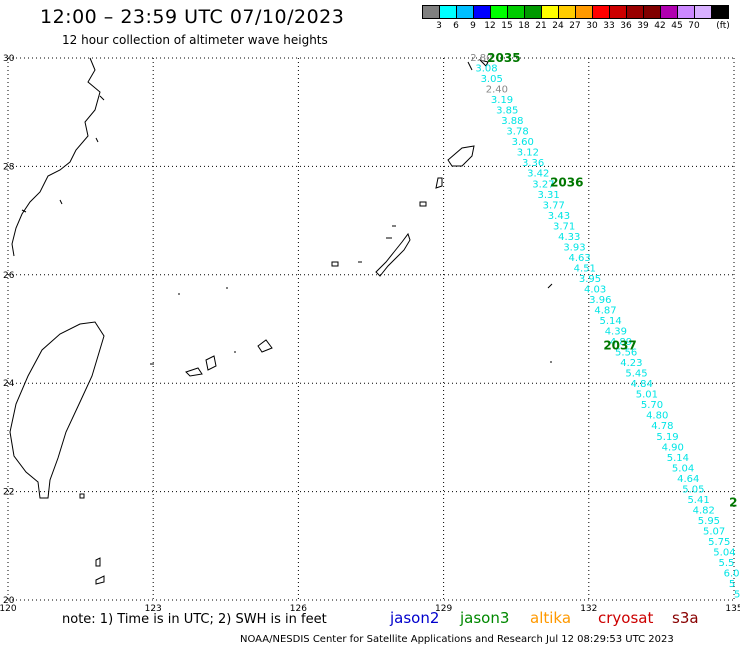 The height and width of the screenshot is (650, 740). I want to click on page-title: 12:00 – 23:59 UTC 07/10/2023, so click(192, 17).